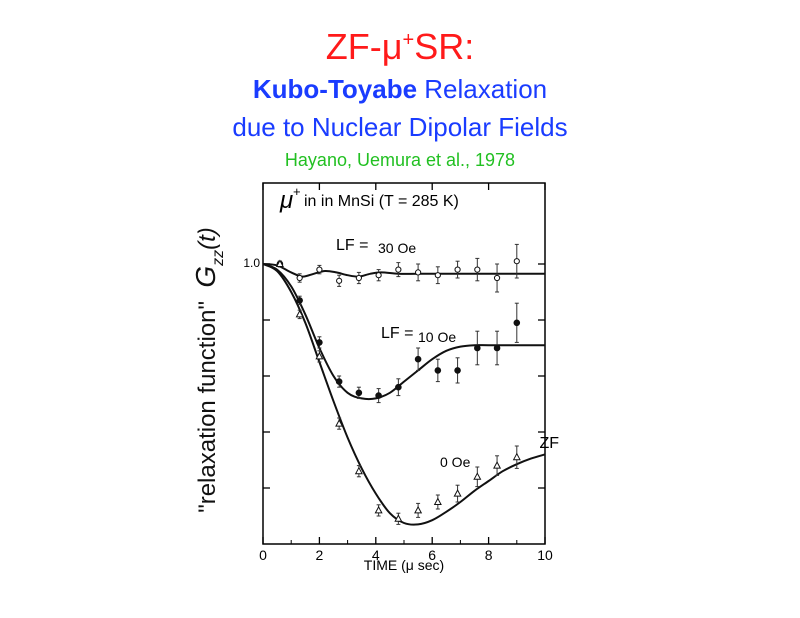 This screenshot has height=618, width=800. I want to click on x-tick-label: 10, so click(545, 555).